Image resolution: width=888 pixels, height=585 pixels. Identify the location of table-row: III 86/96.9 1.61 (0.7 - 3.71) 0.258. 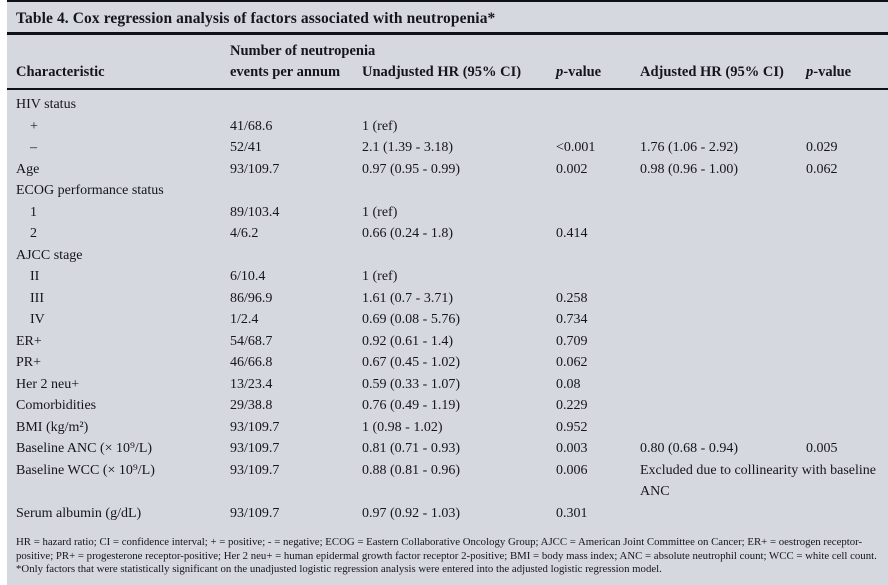
(447, 299).